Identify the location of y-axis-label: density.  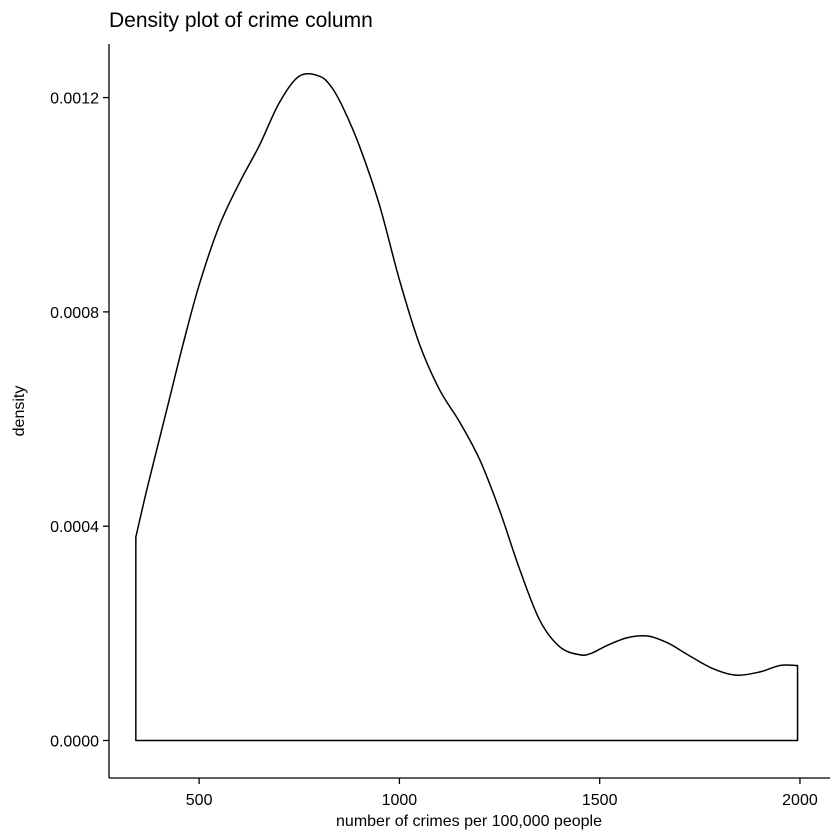
(19, 411).